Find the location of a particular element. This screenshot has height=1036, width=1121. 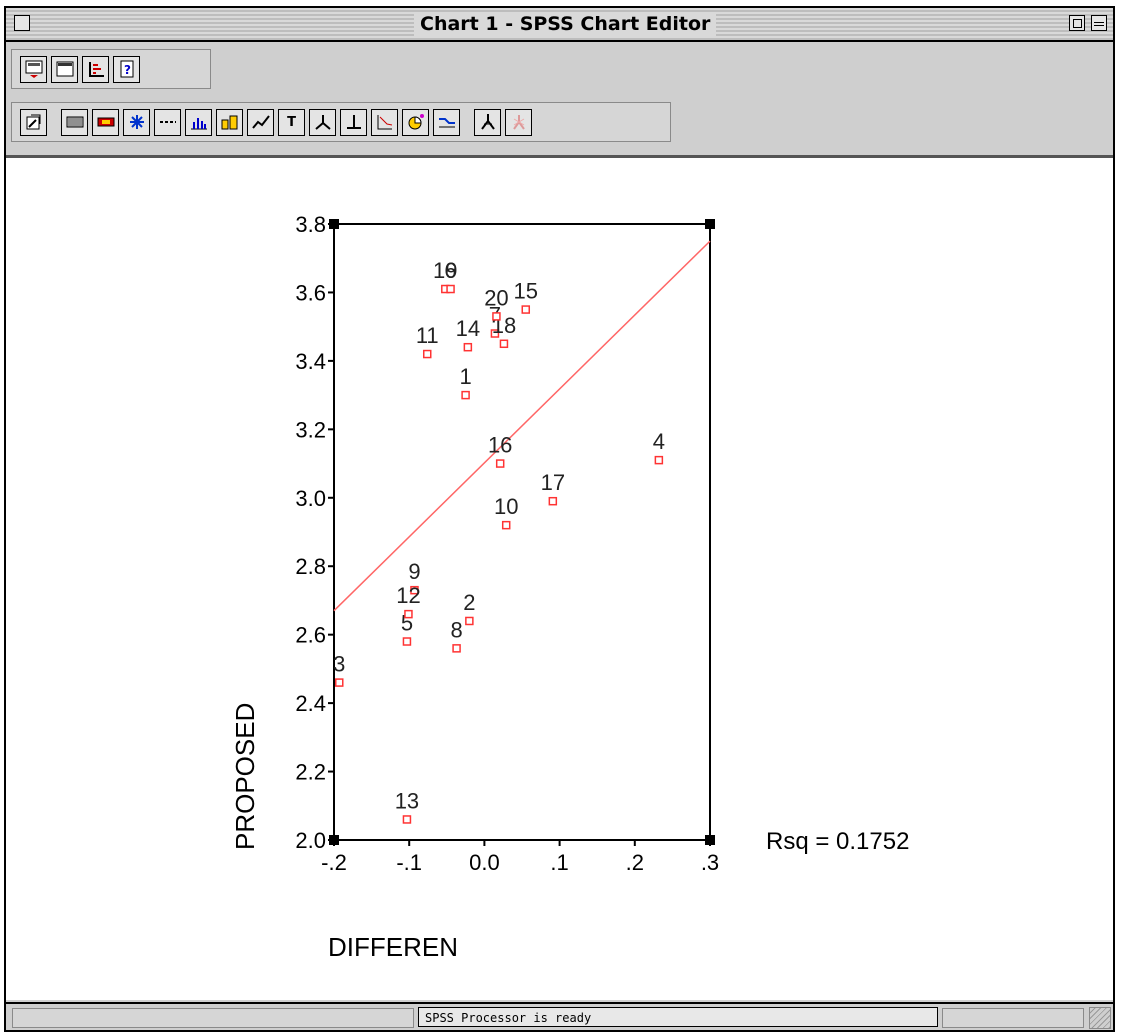

x-tick-label: .1 is located at coordinates (559, 862).